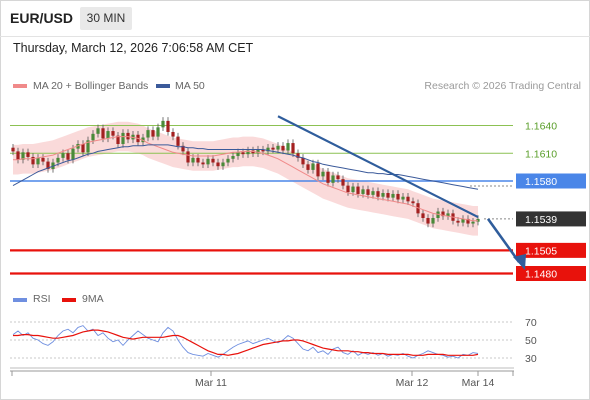  What do you see at coordinates (551, 181) in the screenshot?
I see `level-tag-1.1580` at bounding box center [551, 181].